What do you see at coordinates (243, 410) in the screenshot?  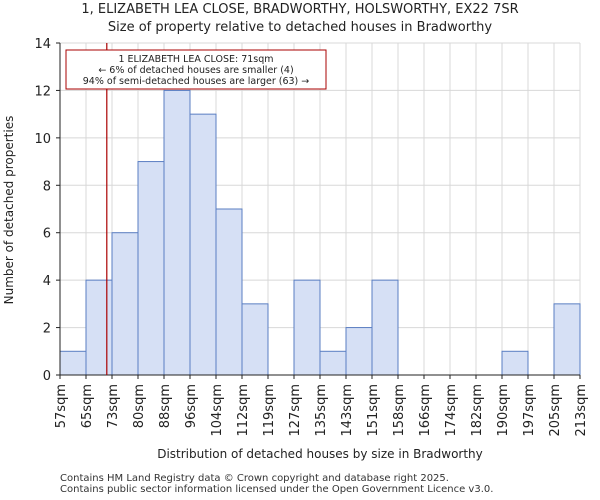 I see `x-tick-label: 112sqm` at bounding box center [243, 410].